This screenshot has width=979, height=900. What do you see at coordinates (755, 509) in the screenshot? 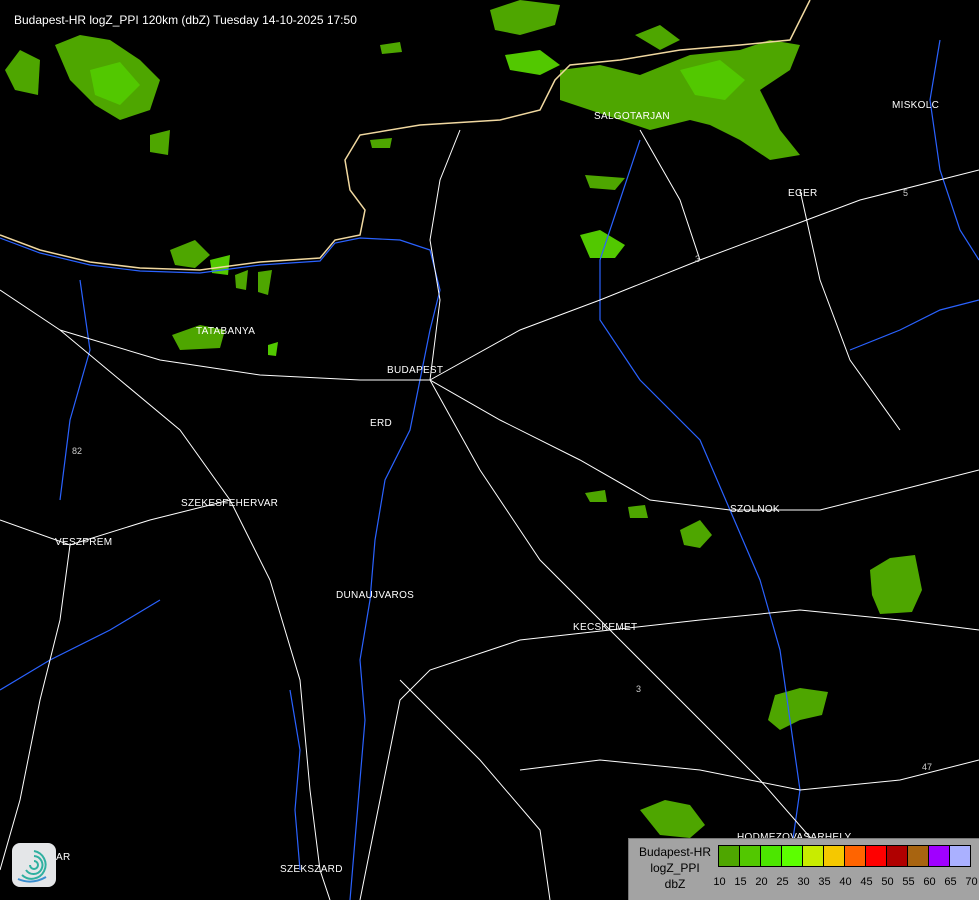
I see `city-label: SZOLNOK` at bounding box center [755, 509].